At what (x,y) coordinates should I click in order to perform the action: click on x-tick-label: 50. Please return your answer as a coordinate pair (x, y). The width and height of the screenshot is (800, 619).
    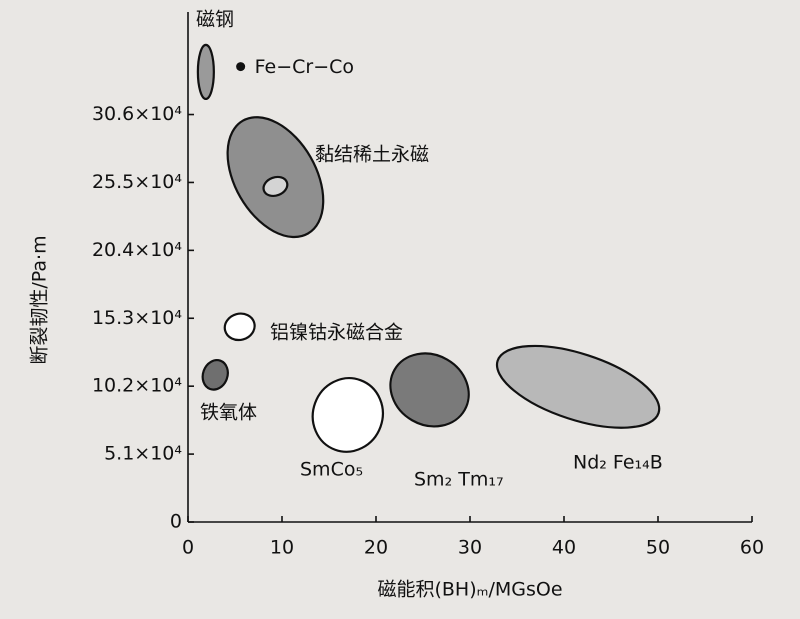
    Looking at the image, I should click on (658, 548).